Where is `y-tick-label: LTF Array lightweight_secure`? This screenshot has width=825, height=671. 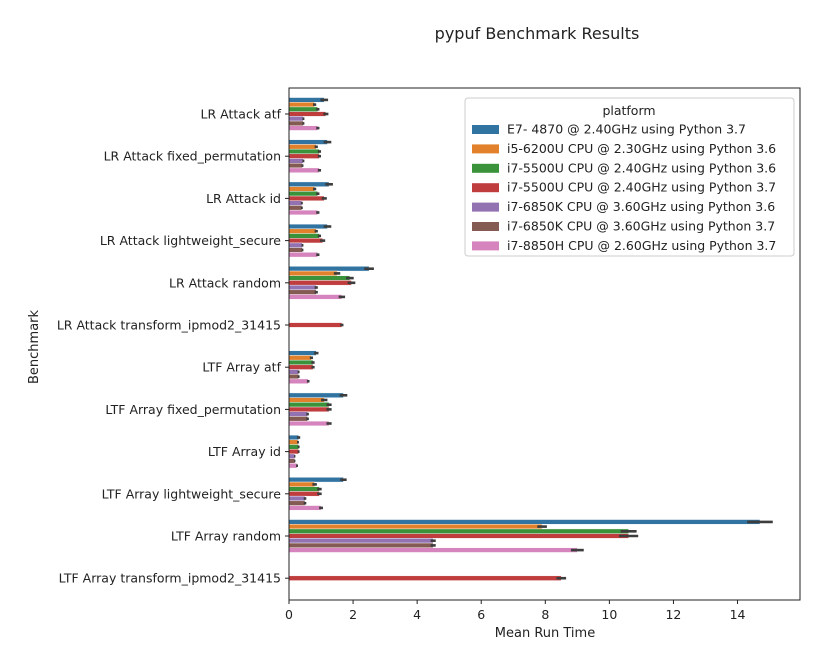 y-tick-label: LTF Array lightweight_secure is located at coordinates (192, 493).